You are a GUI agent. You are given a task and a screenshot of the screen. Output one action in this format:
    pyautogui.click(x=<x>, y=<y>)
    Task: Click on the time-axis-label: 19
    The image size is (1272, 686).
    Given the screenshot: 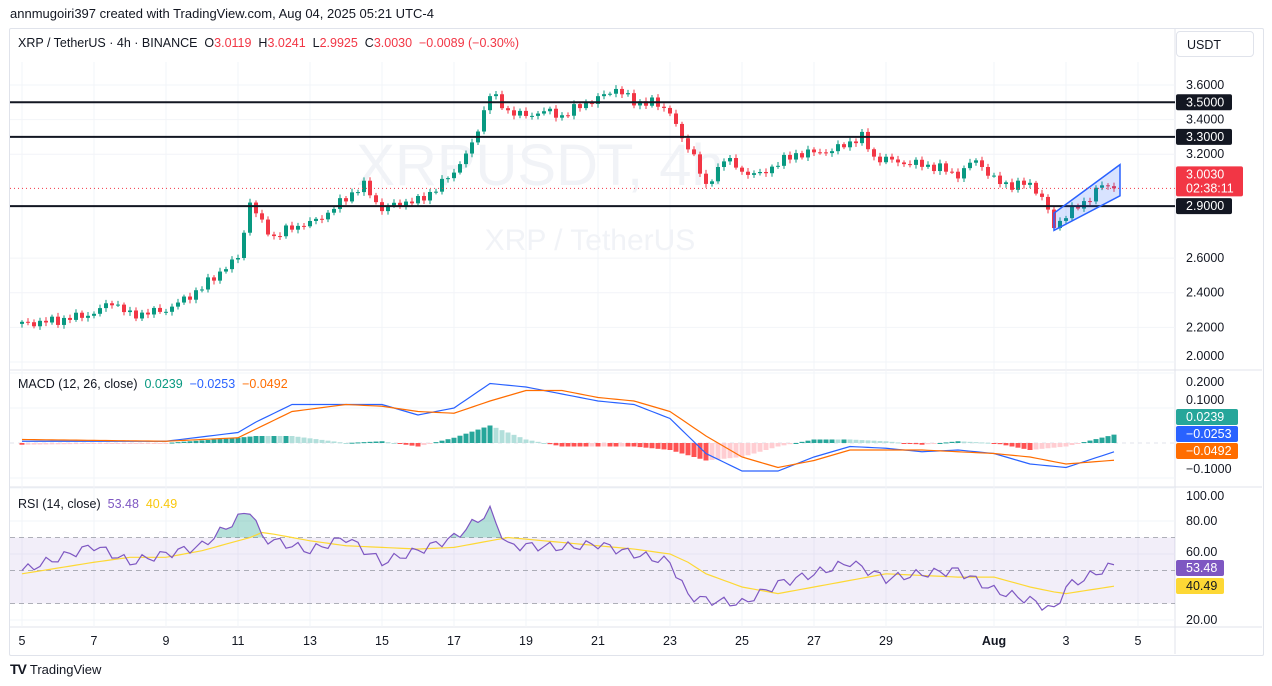 What is the action you would take?
    pyautogui.click(x=526, y=641)
    